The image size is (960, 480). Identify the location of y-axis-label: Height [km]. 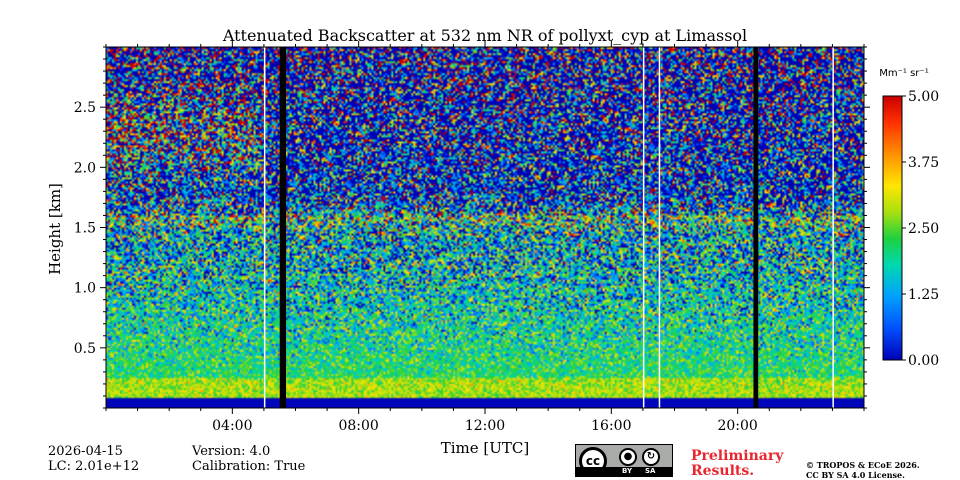
(55, 229).